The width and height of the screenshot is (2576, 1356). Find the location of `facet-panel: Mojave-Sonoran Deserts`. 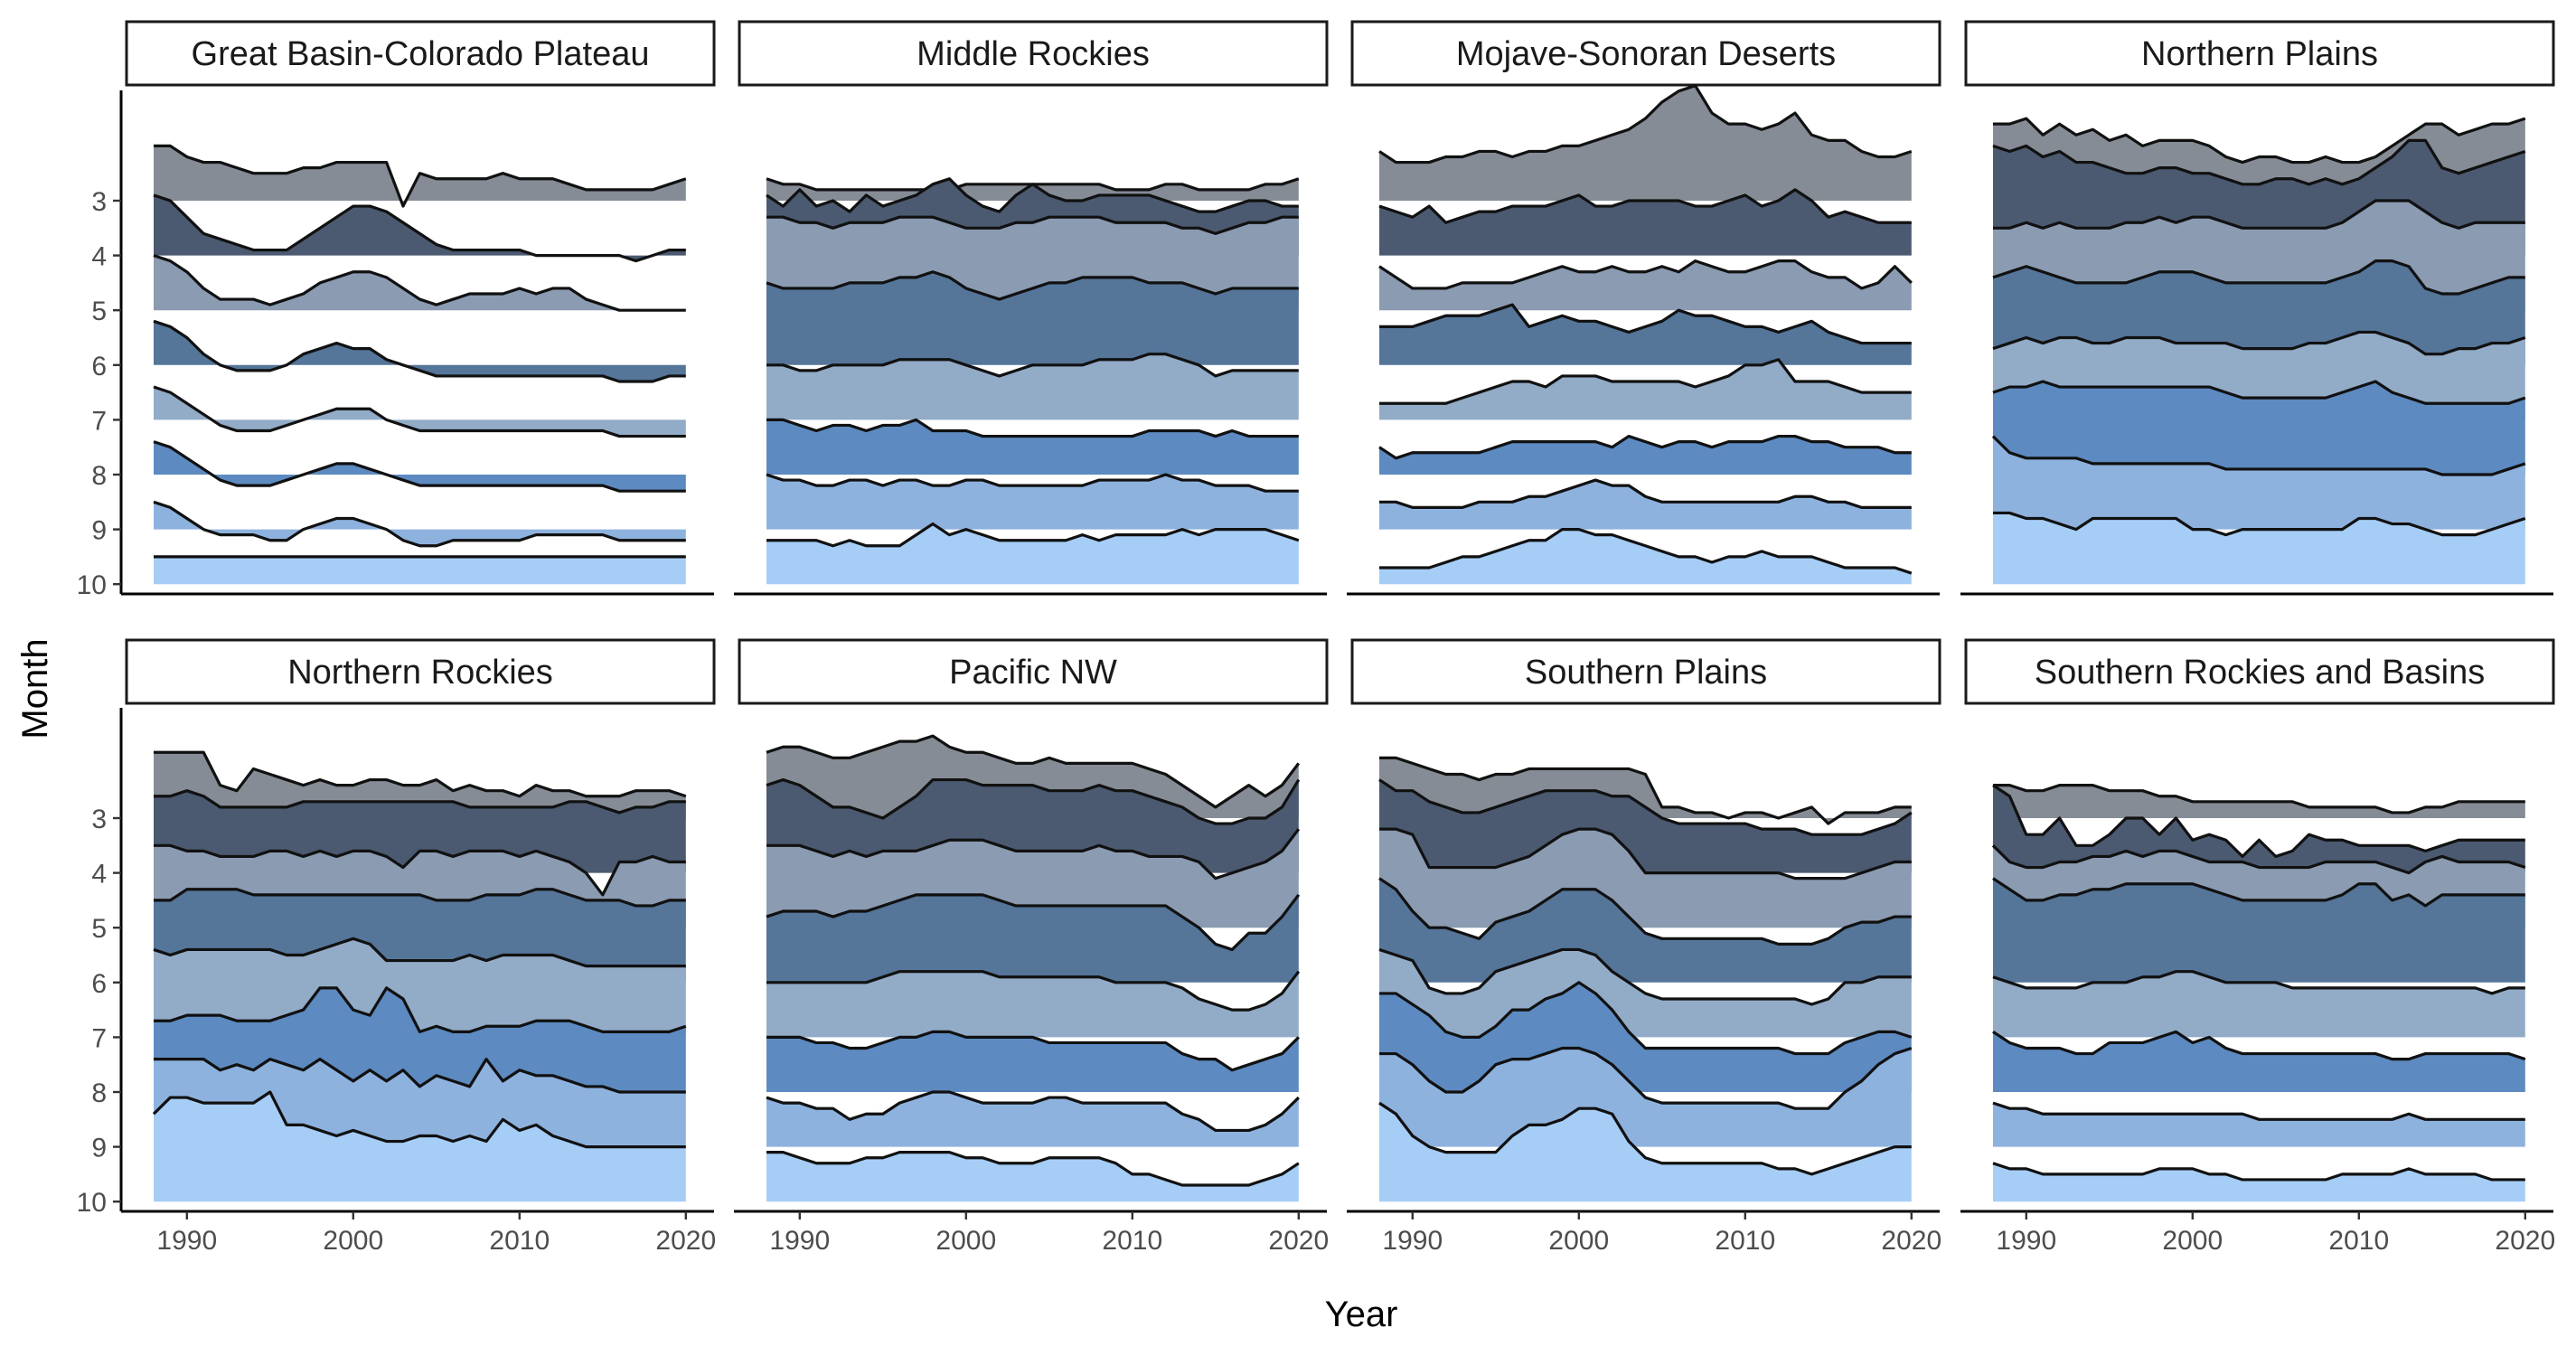

facet-panel: Mojave-Sonoran Deserts is located at coordinates (1644, 308).